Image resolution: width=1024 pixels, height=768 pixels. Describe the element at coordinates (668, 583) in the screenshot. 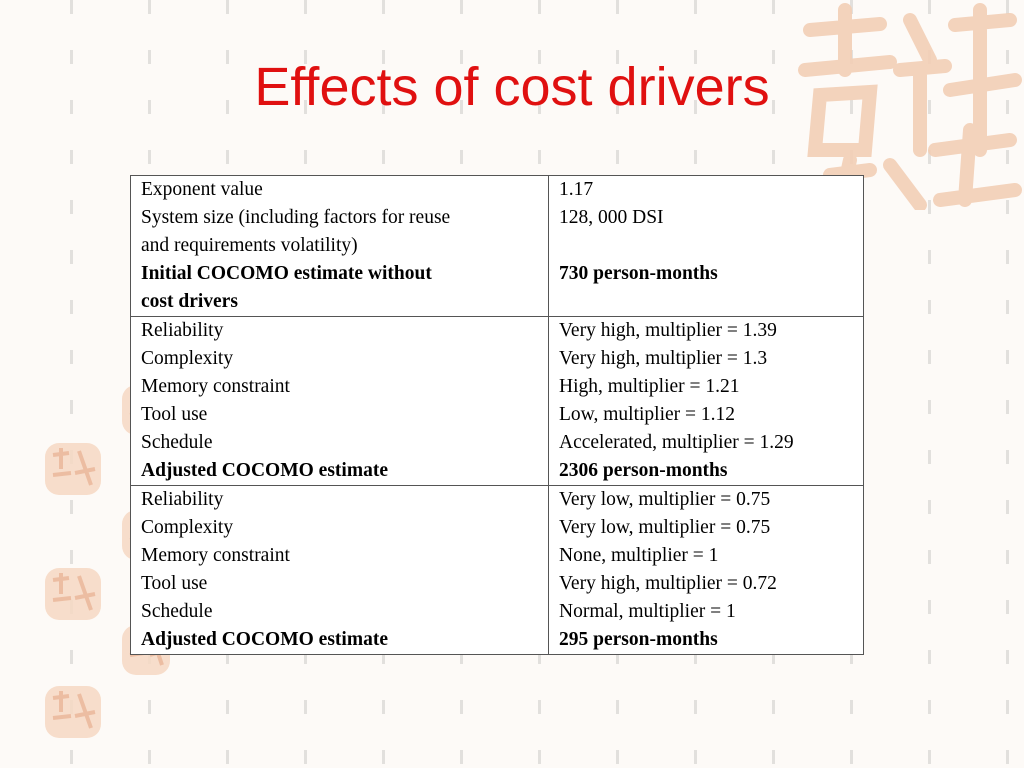

I see `cell-line: Very high, multiplier = 0.72` at that location.